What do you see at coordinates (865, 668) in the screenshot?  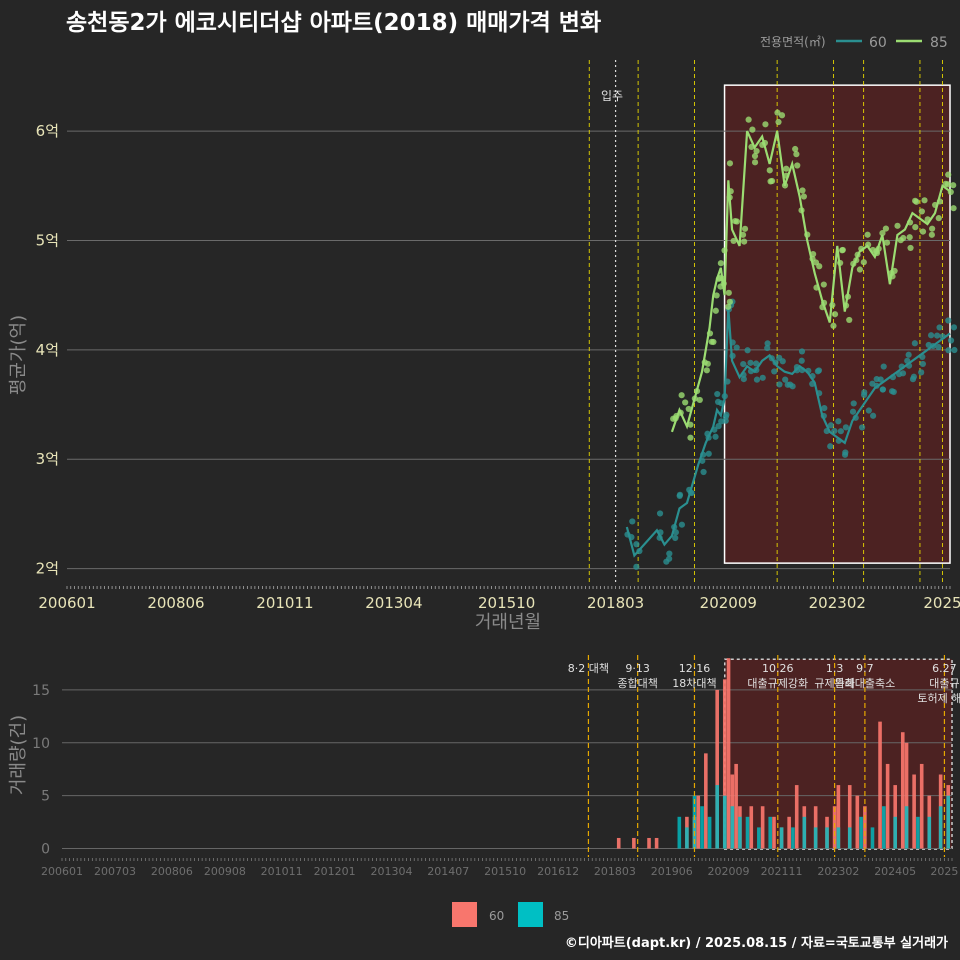 I see `volume-event-label: 9.7` at bounding box center [865, 668].